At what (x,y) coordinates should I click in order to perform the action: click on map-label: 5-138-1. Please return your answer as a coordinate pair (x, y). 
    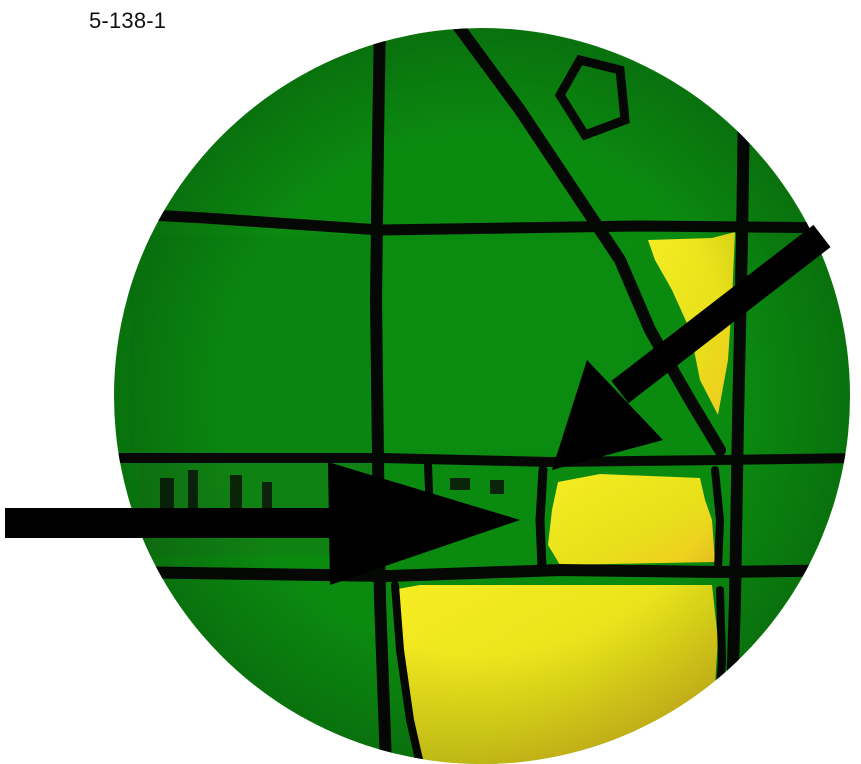
    Looking at the image, I should click on (128, 20).